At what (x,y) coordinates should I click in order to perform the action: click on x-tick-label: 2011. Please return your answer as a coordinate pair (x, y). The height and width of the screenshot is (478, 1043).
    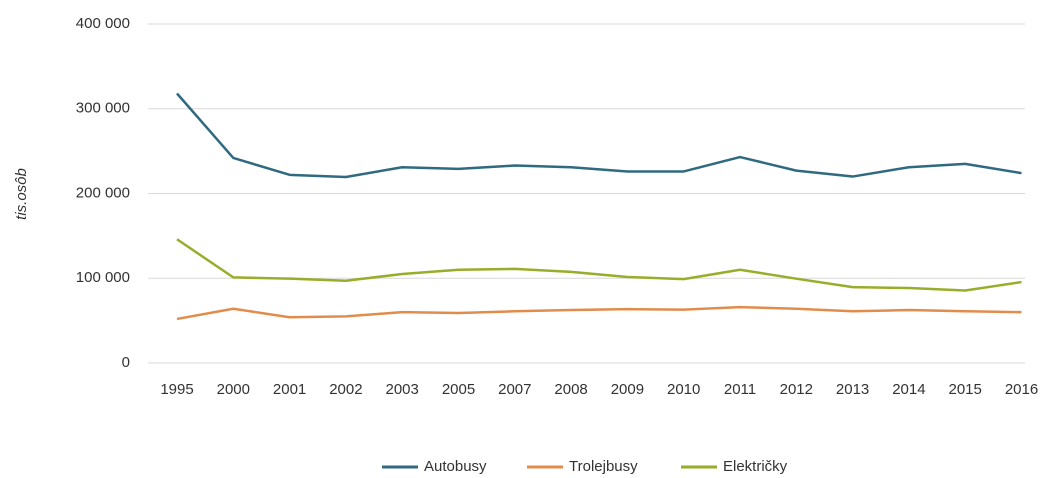
    Looking at the image, I should click on (740, 389).